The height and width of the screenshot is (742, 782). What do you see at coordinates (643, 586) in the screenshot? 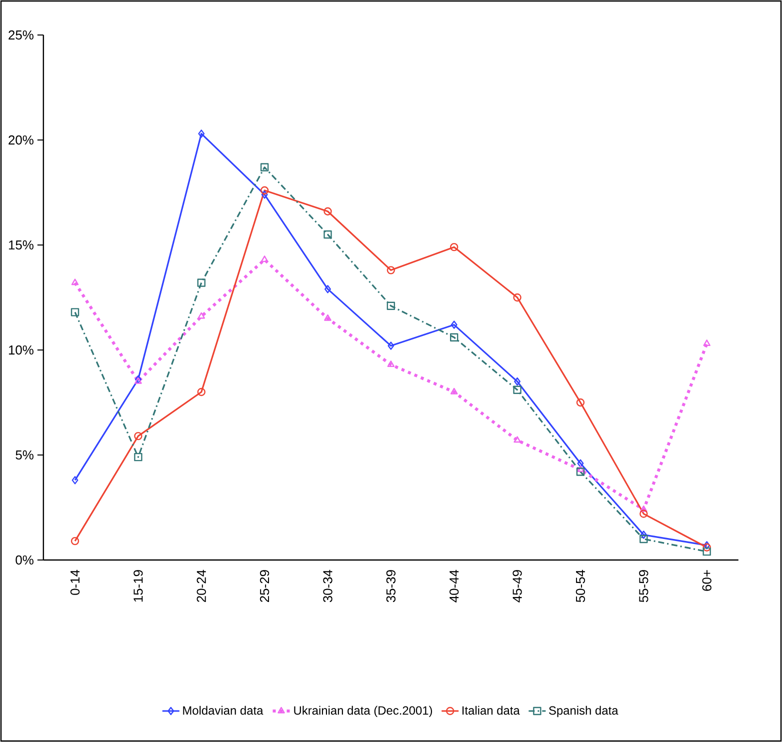
I see `x-tick-label: 55-59` at bounding box center [643, 586].